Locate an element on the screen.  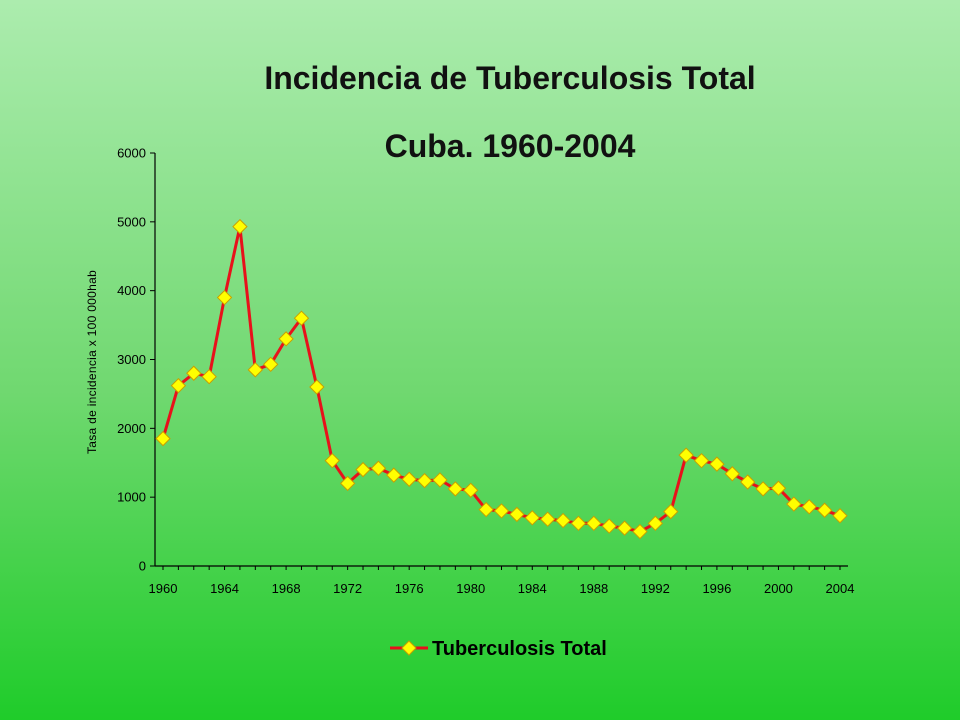
legend-marker-swatch is located at coordinates (409, 648).